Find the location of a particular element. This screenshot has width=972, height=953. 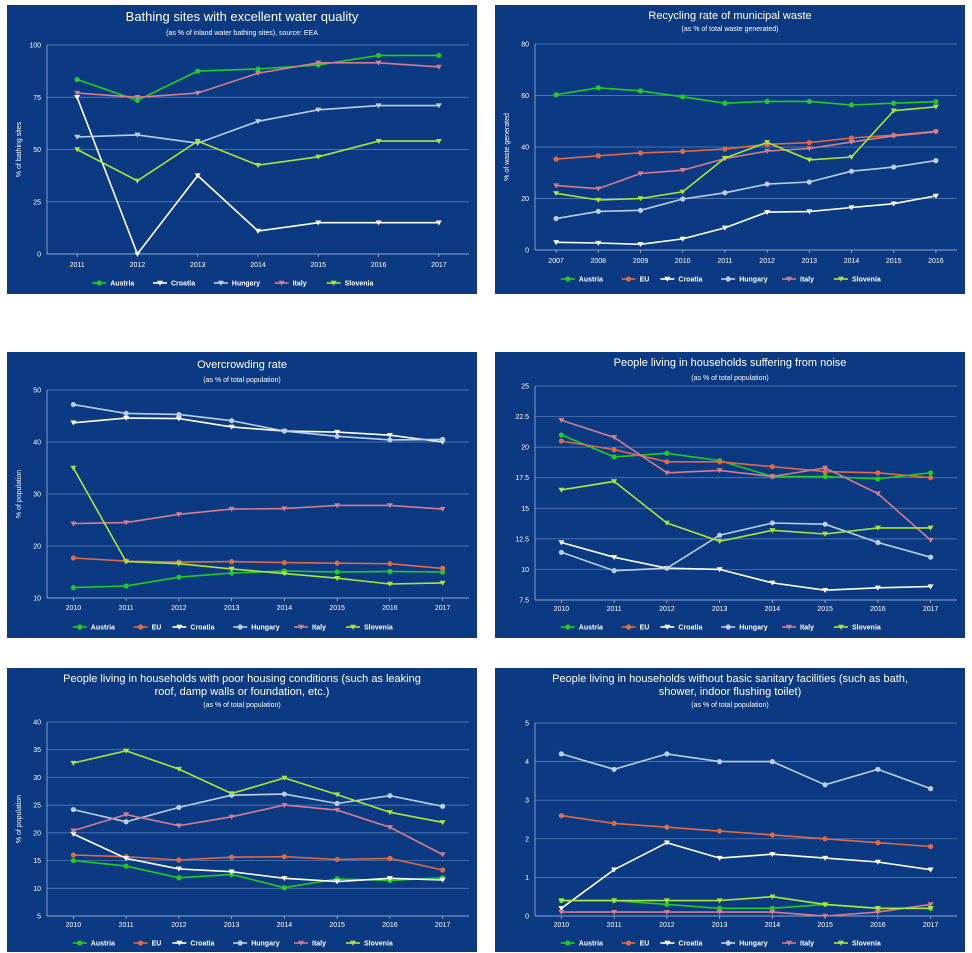

chart-title: shower, indoor flushing toilet) is located at coordinates (730, 692).